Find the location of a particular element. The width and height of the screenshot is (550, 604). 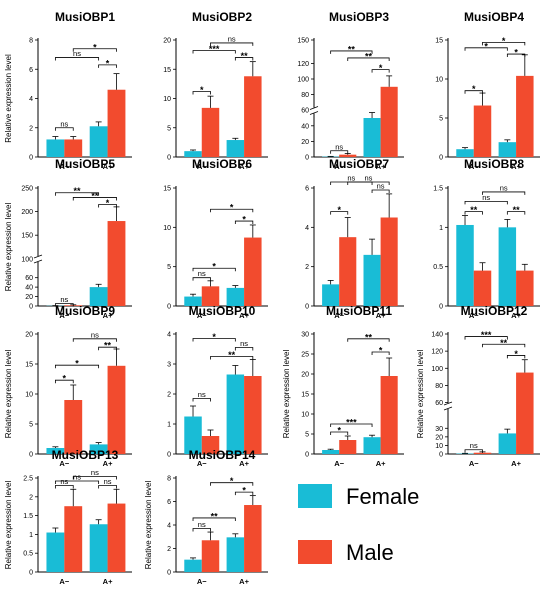

y-tick-label: 2 is located at coordinates (307, 267).